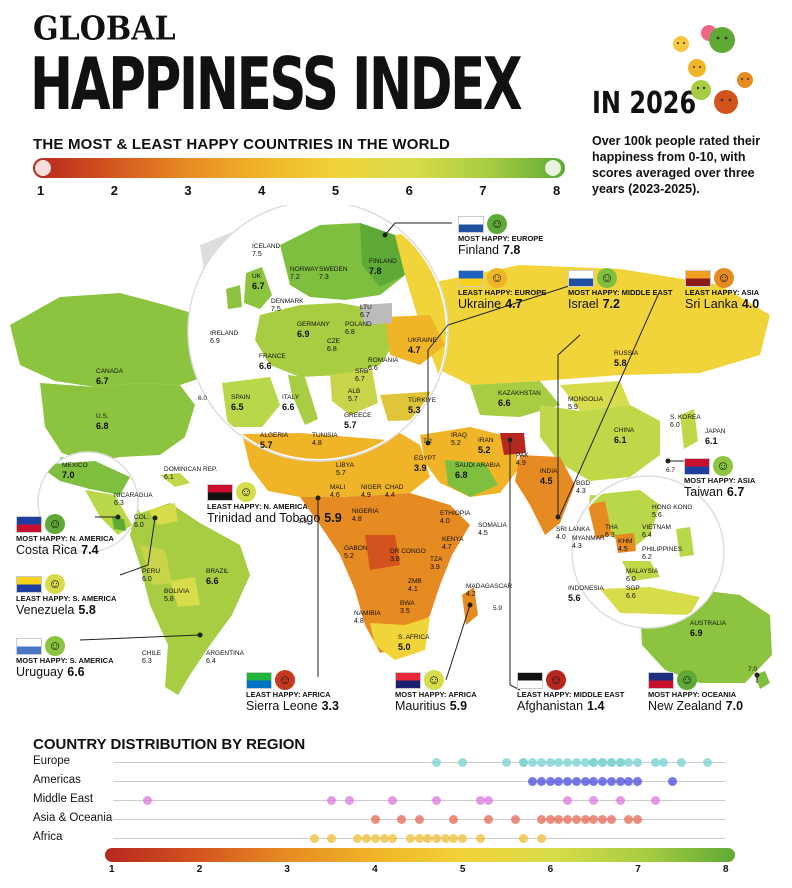  Describe the element at coordinates (550, 869) in the screenshot. I see `scale-tick-label: 6` at that location.